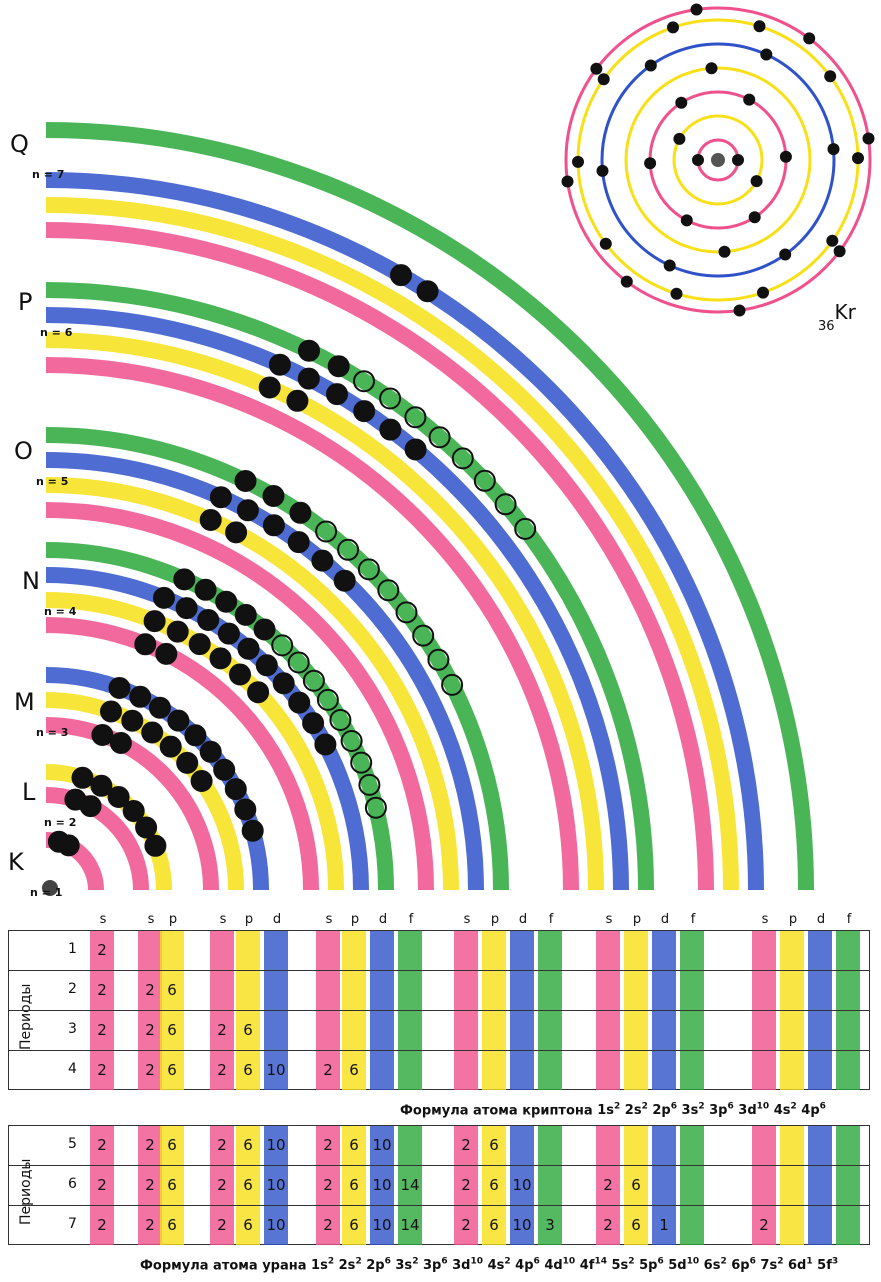 Image resolution: width=881 pixels, height=1282 pixels. Describe the element at coordinates (48, 174) in the screenshot. I see `shell-number: n = 7` at that location.